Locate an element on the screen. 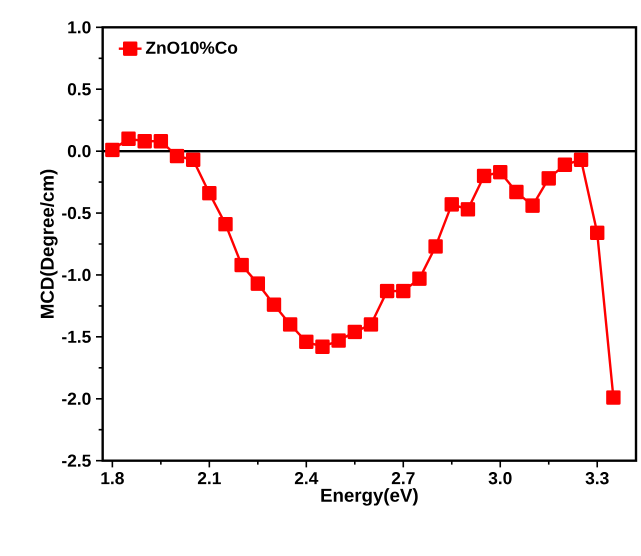 This screenshot has height=556, width=641. y-tick-label: 1.0 is located at coordinates (79, 27).